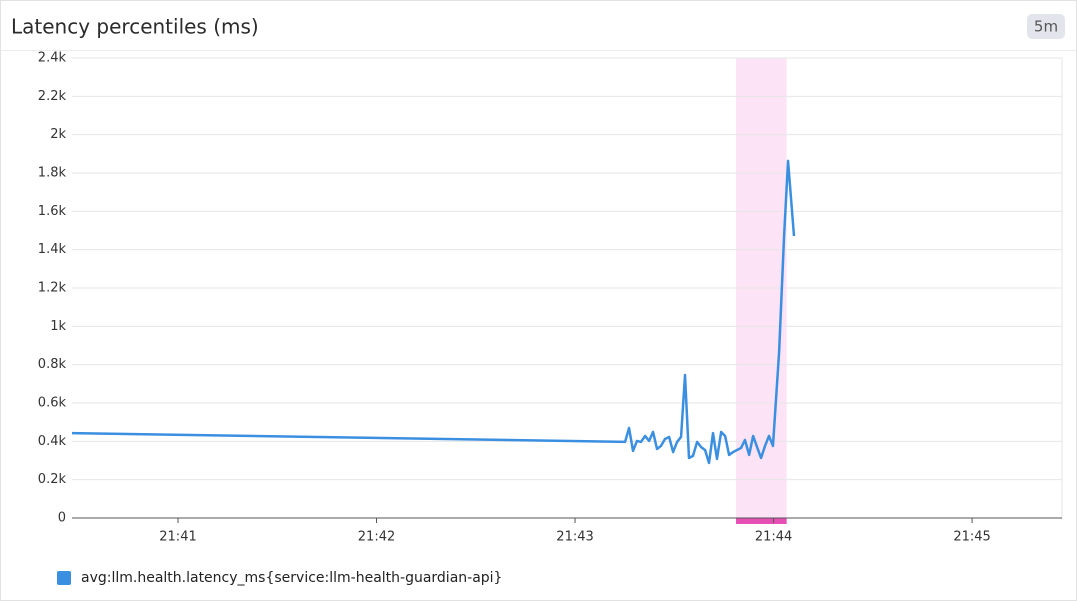 The width and height of the screenshot is (1077, 601). I want to click on time-range-label: 5m, so click(1046, 27).